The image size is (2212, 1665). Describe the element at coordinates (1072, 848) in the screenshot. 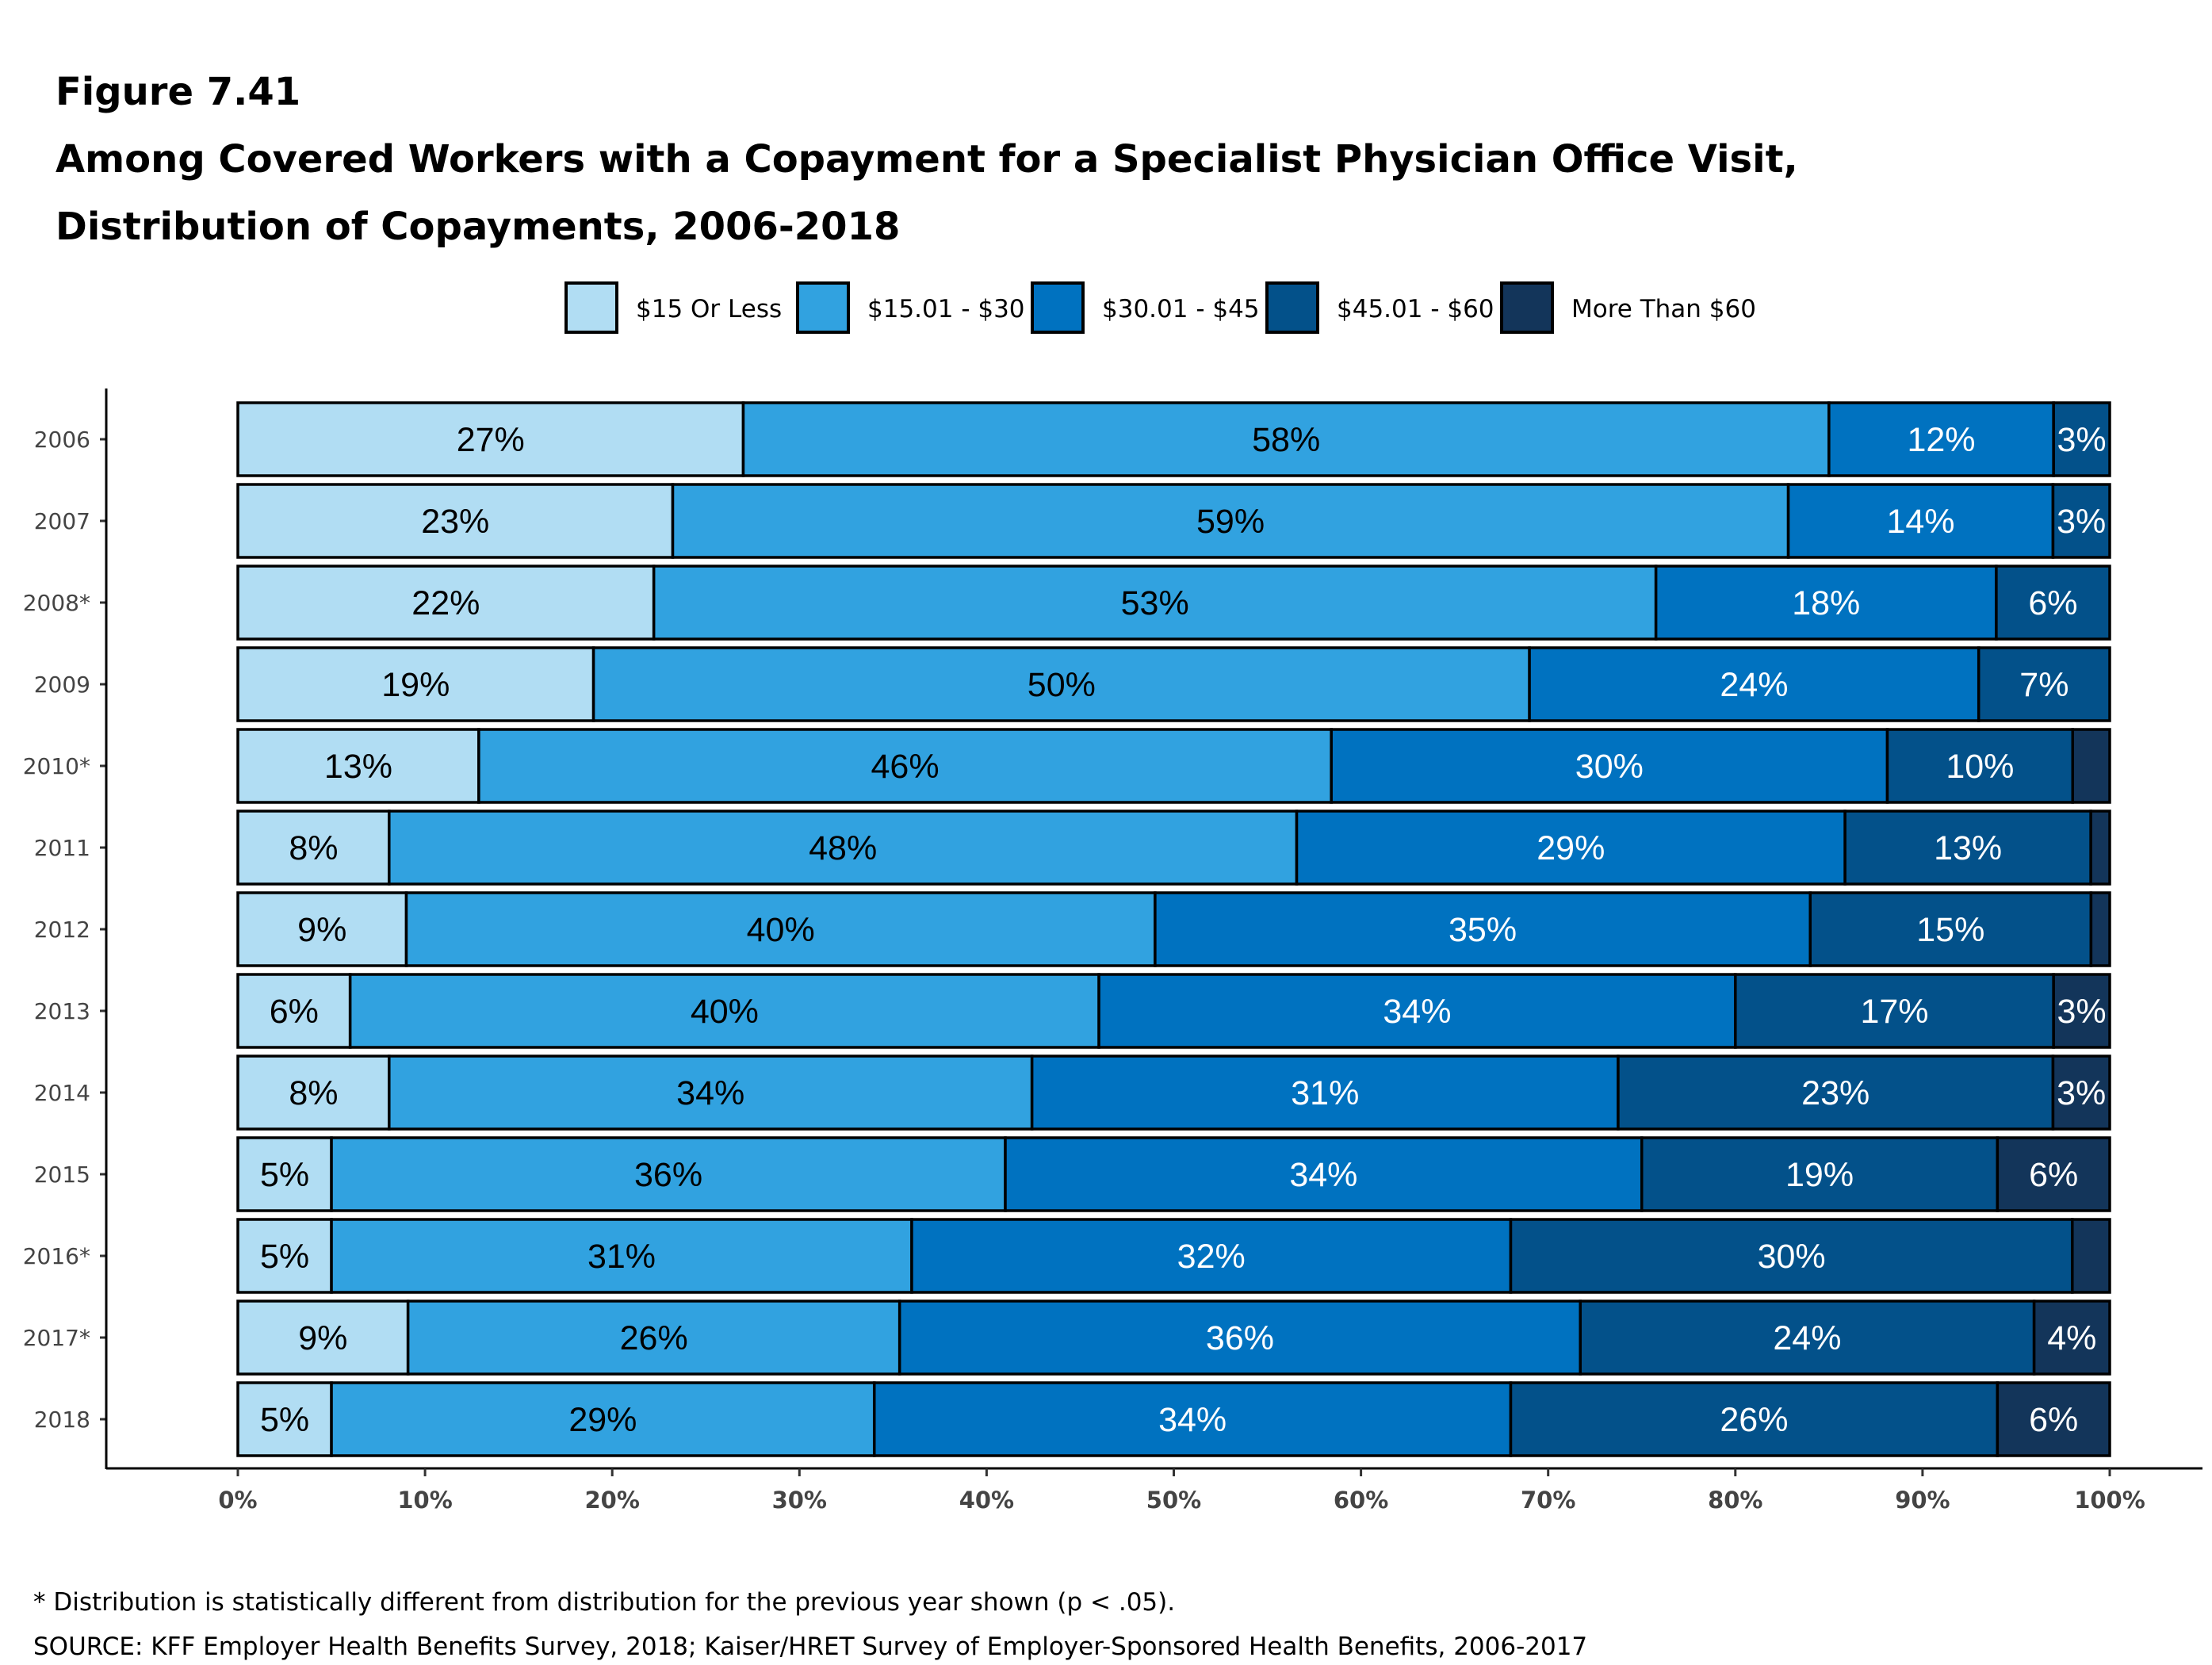

I see `bar-row: 8% 48% 29% 13% 2011` at that location.